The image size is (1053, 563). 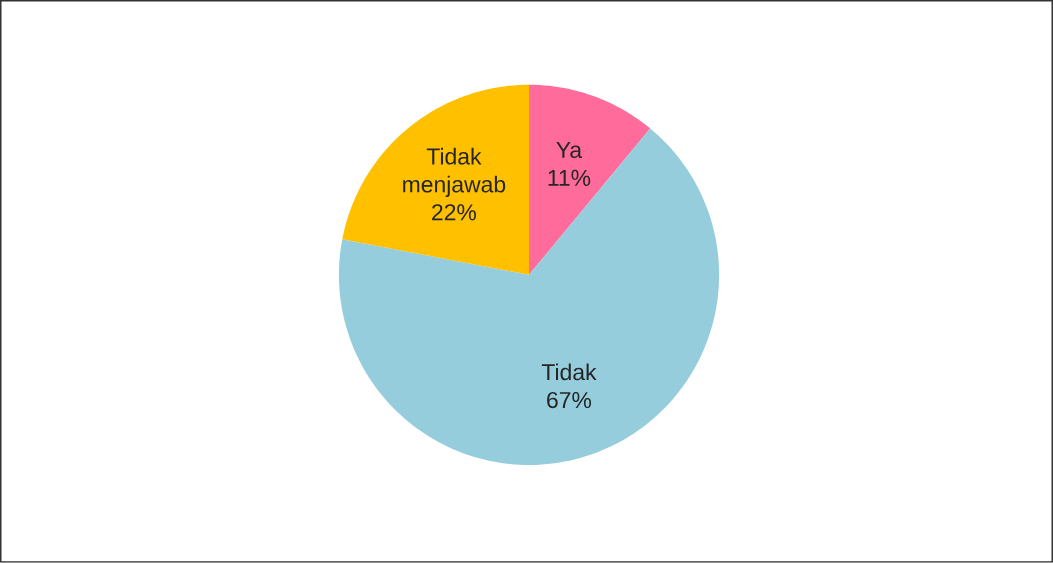 I want to click on slice-label: Ya, so click(x=569, y=150).